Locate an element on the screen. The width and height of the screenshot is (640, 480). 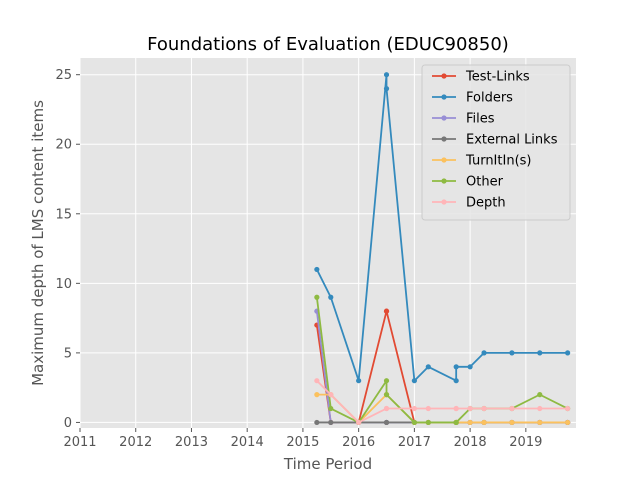
x-tick-label: 2014 is located at coordinates (247, 442).